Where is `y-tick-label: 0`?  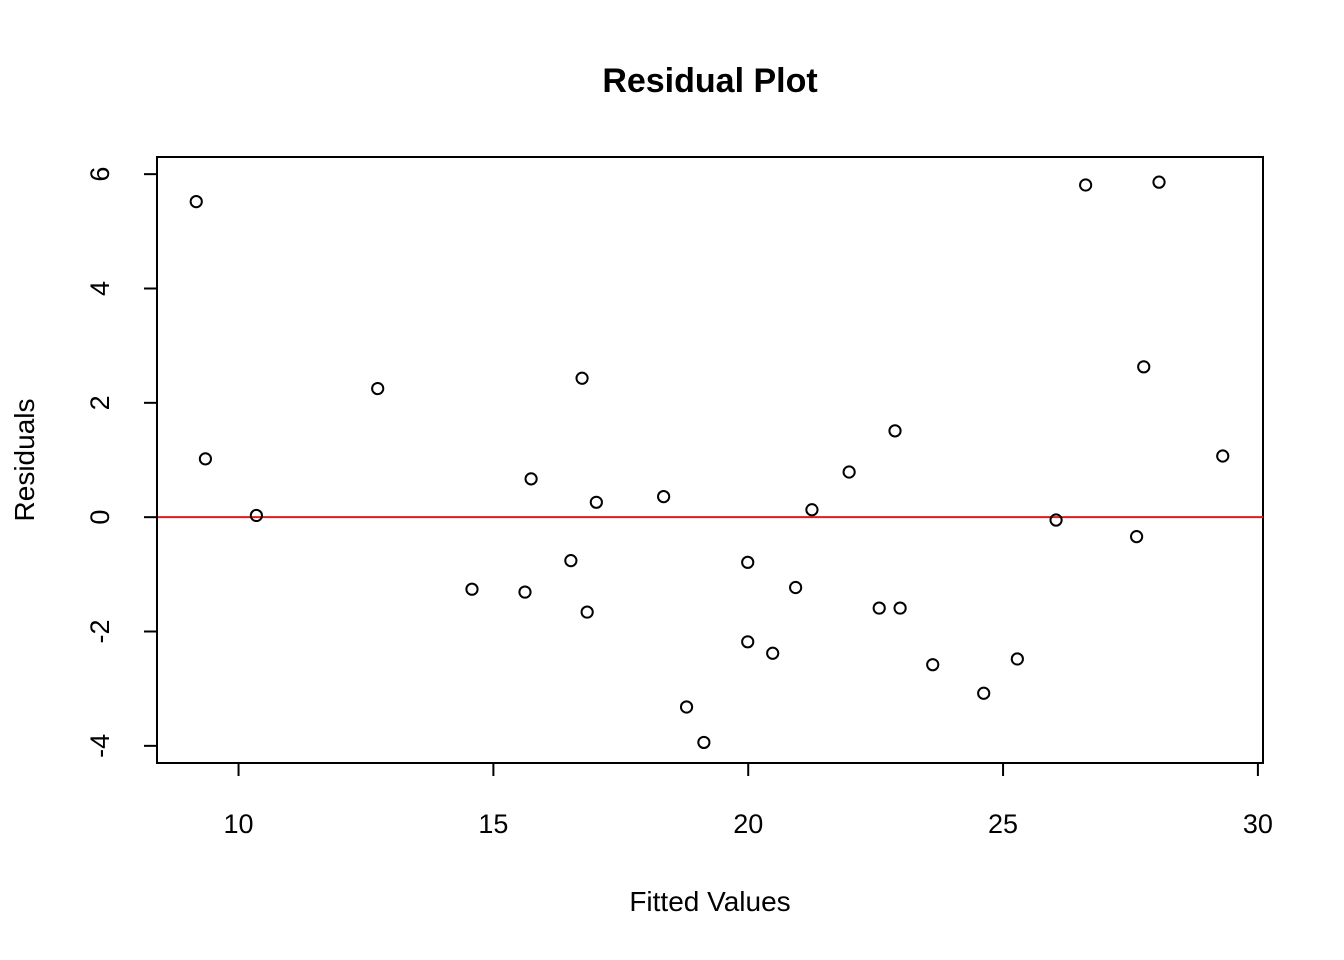
y-tick-label: 0 is located at coordinates (100, 517).